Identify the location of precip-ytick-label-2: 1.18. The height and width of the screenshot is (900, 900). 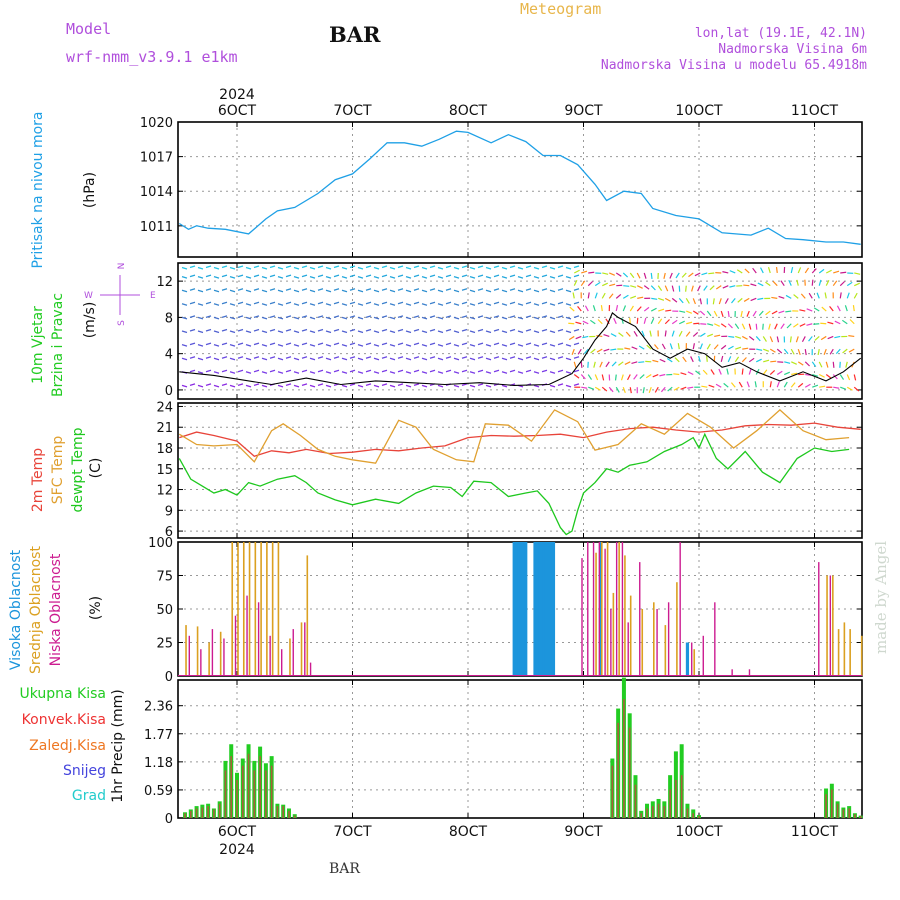
(158, 763).